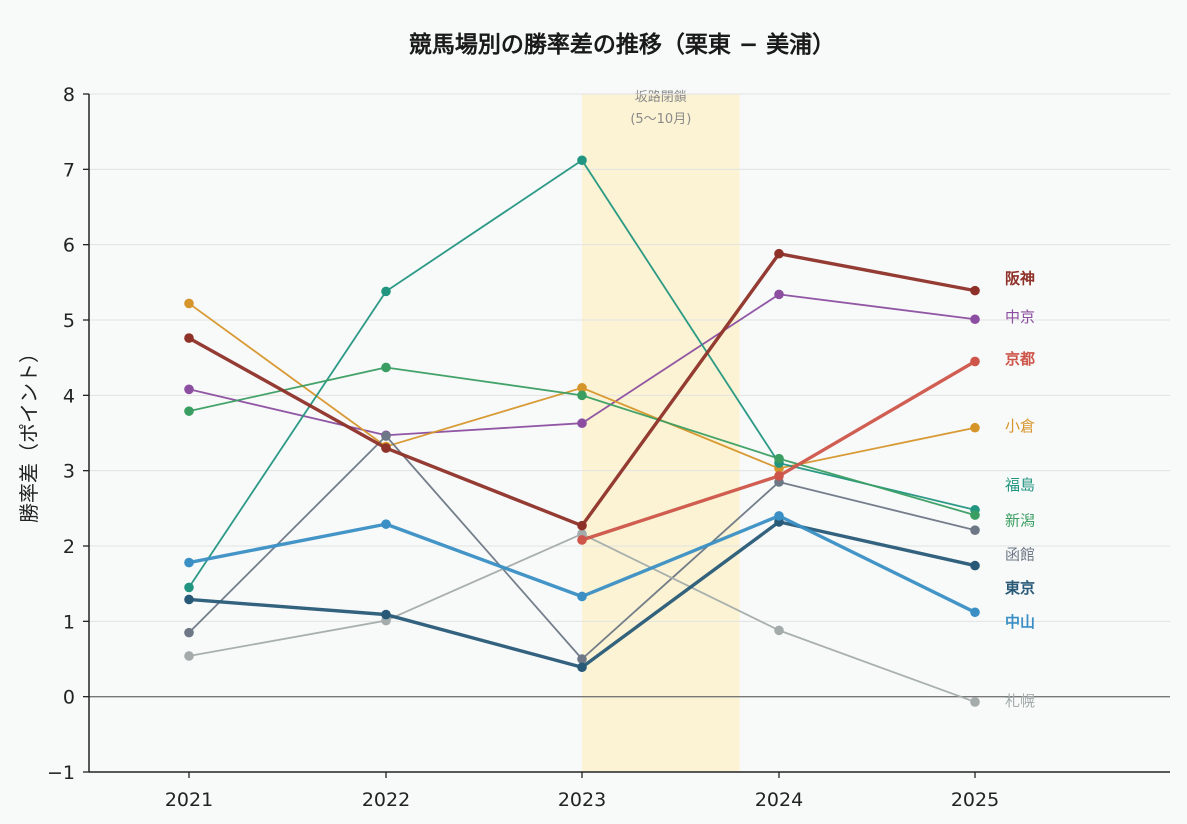 Image resolution: width=1187 pixels, height=824 pixels. Describe the element at coordinates (69, 246) in the screenshot. I see `y-tick-label: 6` at that location.